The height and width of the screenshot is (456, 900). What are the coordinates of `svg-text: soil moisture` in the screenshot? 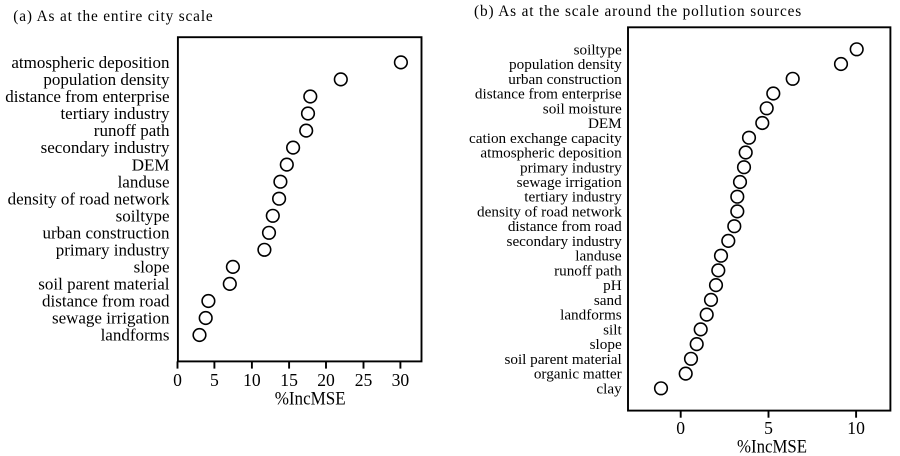 It's located at (582, 108).